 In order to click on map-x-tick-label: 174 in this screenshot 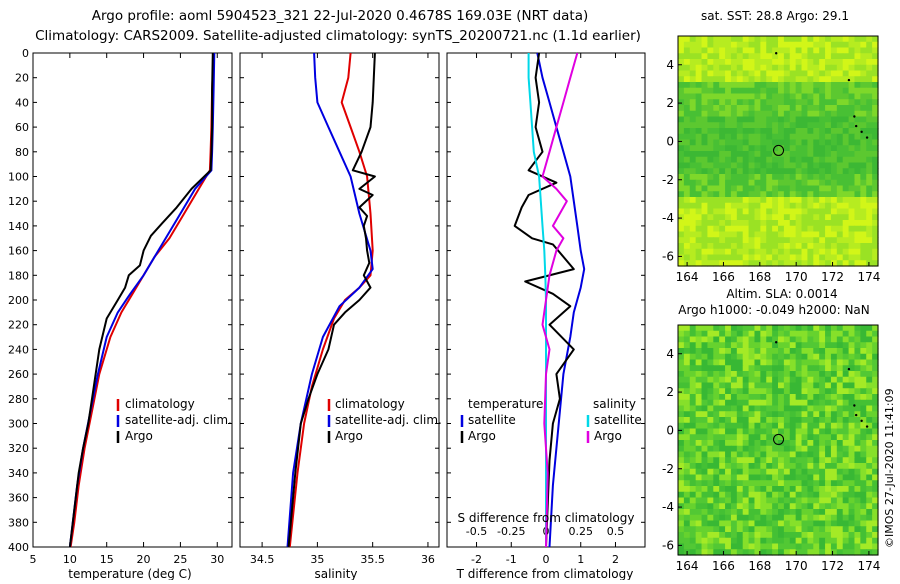, I will do `click(868, 277)`.